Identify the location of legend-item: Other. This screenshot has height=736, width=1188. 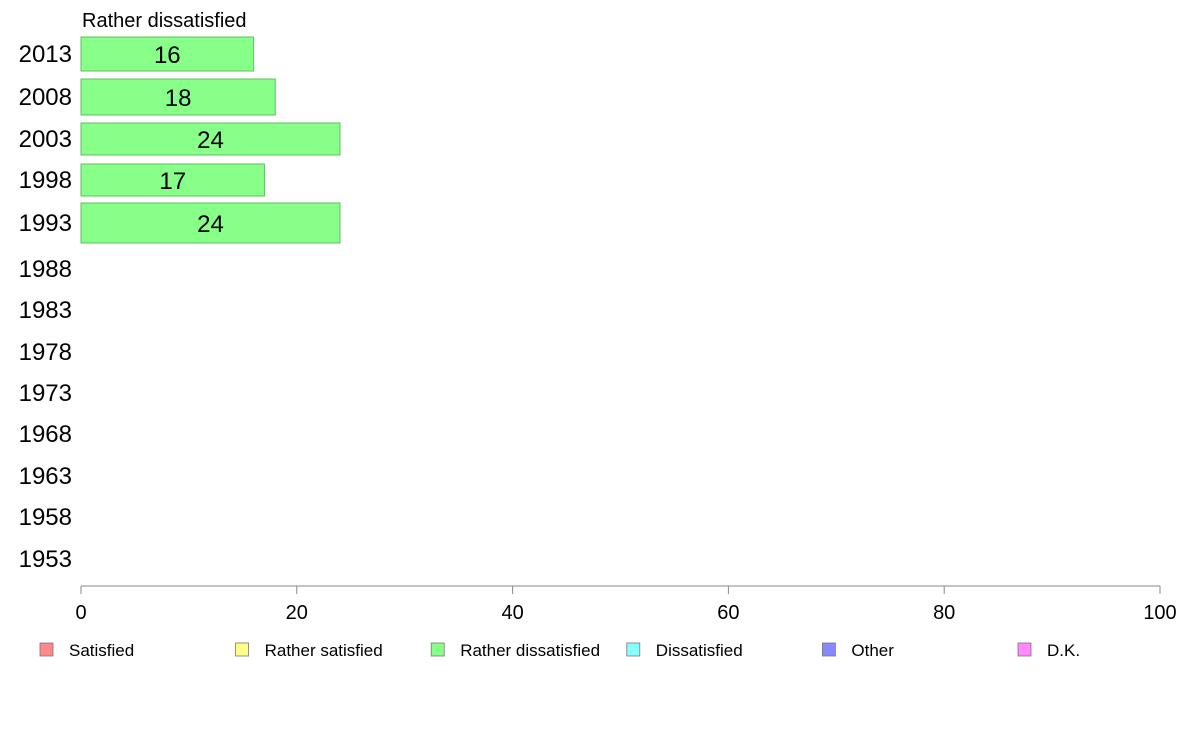
(858, 650).